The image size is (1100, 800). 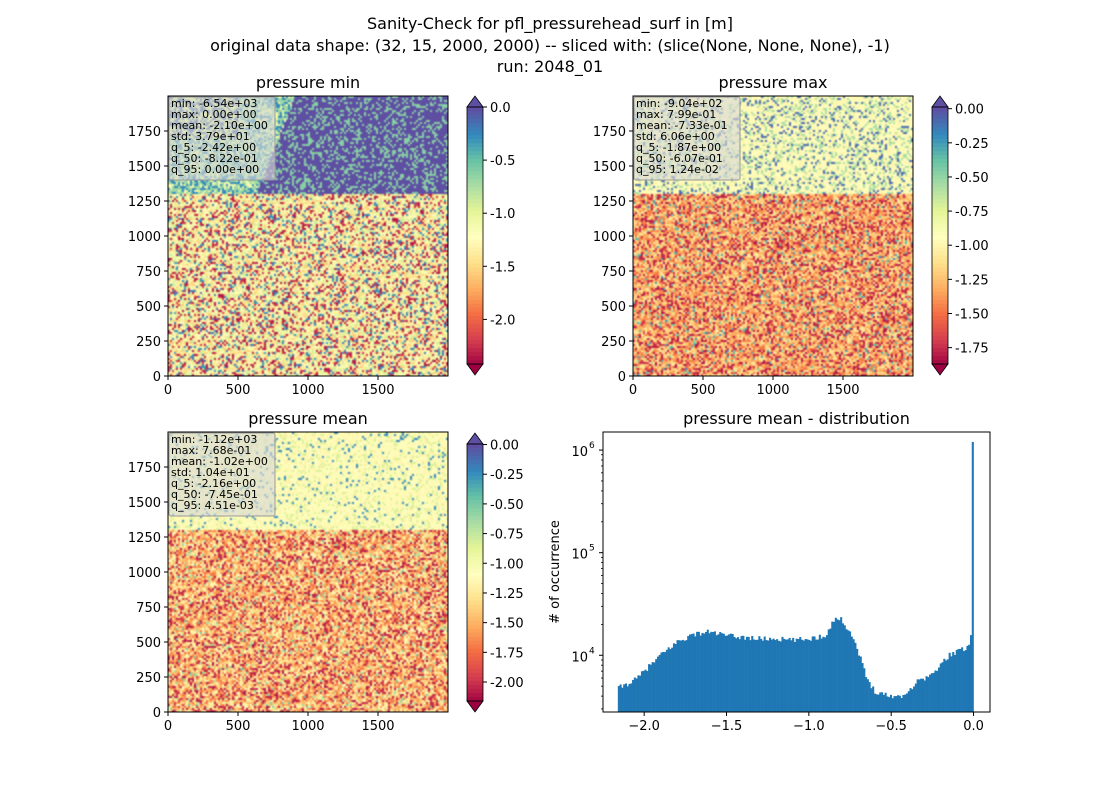 What do you see at coordinates (592, 549) in the screenshot?
I see `y-tick-exponent: 5` at bounding box center [592, 549].